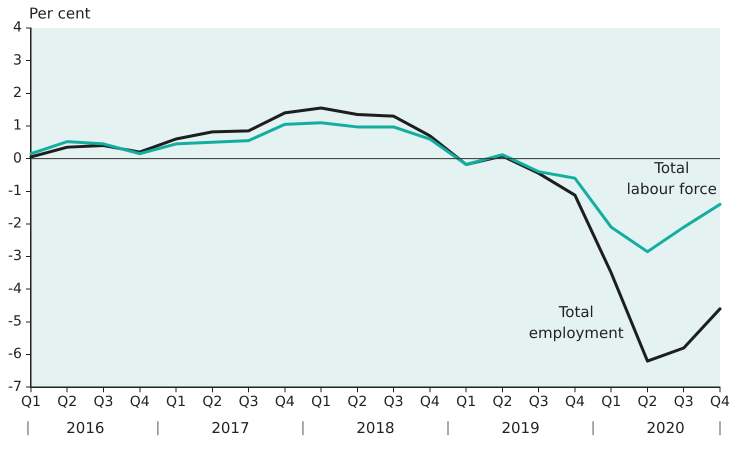  What do you see at coordinates (15, 224) in the screenshot?
I see `y-tick-label: -2` at bounding box center [15, 224].